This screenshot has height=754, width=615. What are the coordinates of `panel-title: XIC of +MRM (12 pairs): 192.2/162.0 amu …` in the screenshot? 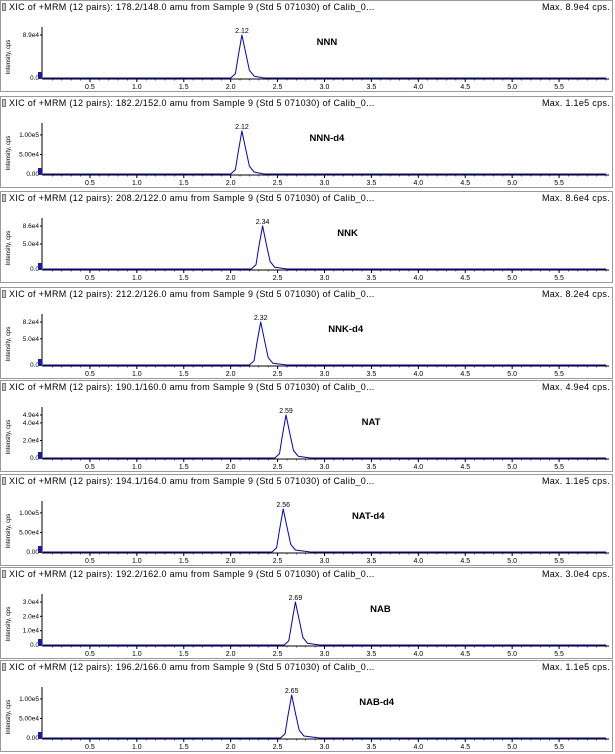 It's located at (192, 574).